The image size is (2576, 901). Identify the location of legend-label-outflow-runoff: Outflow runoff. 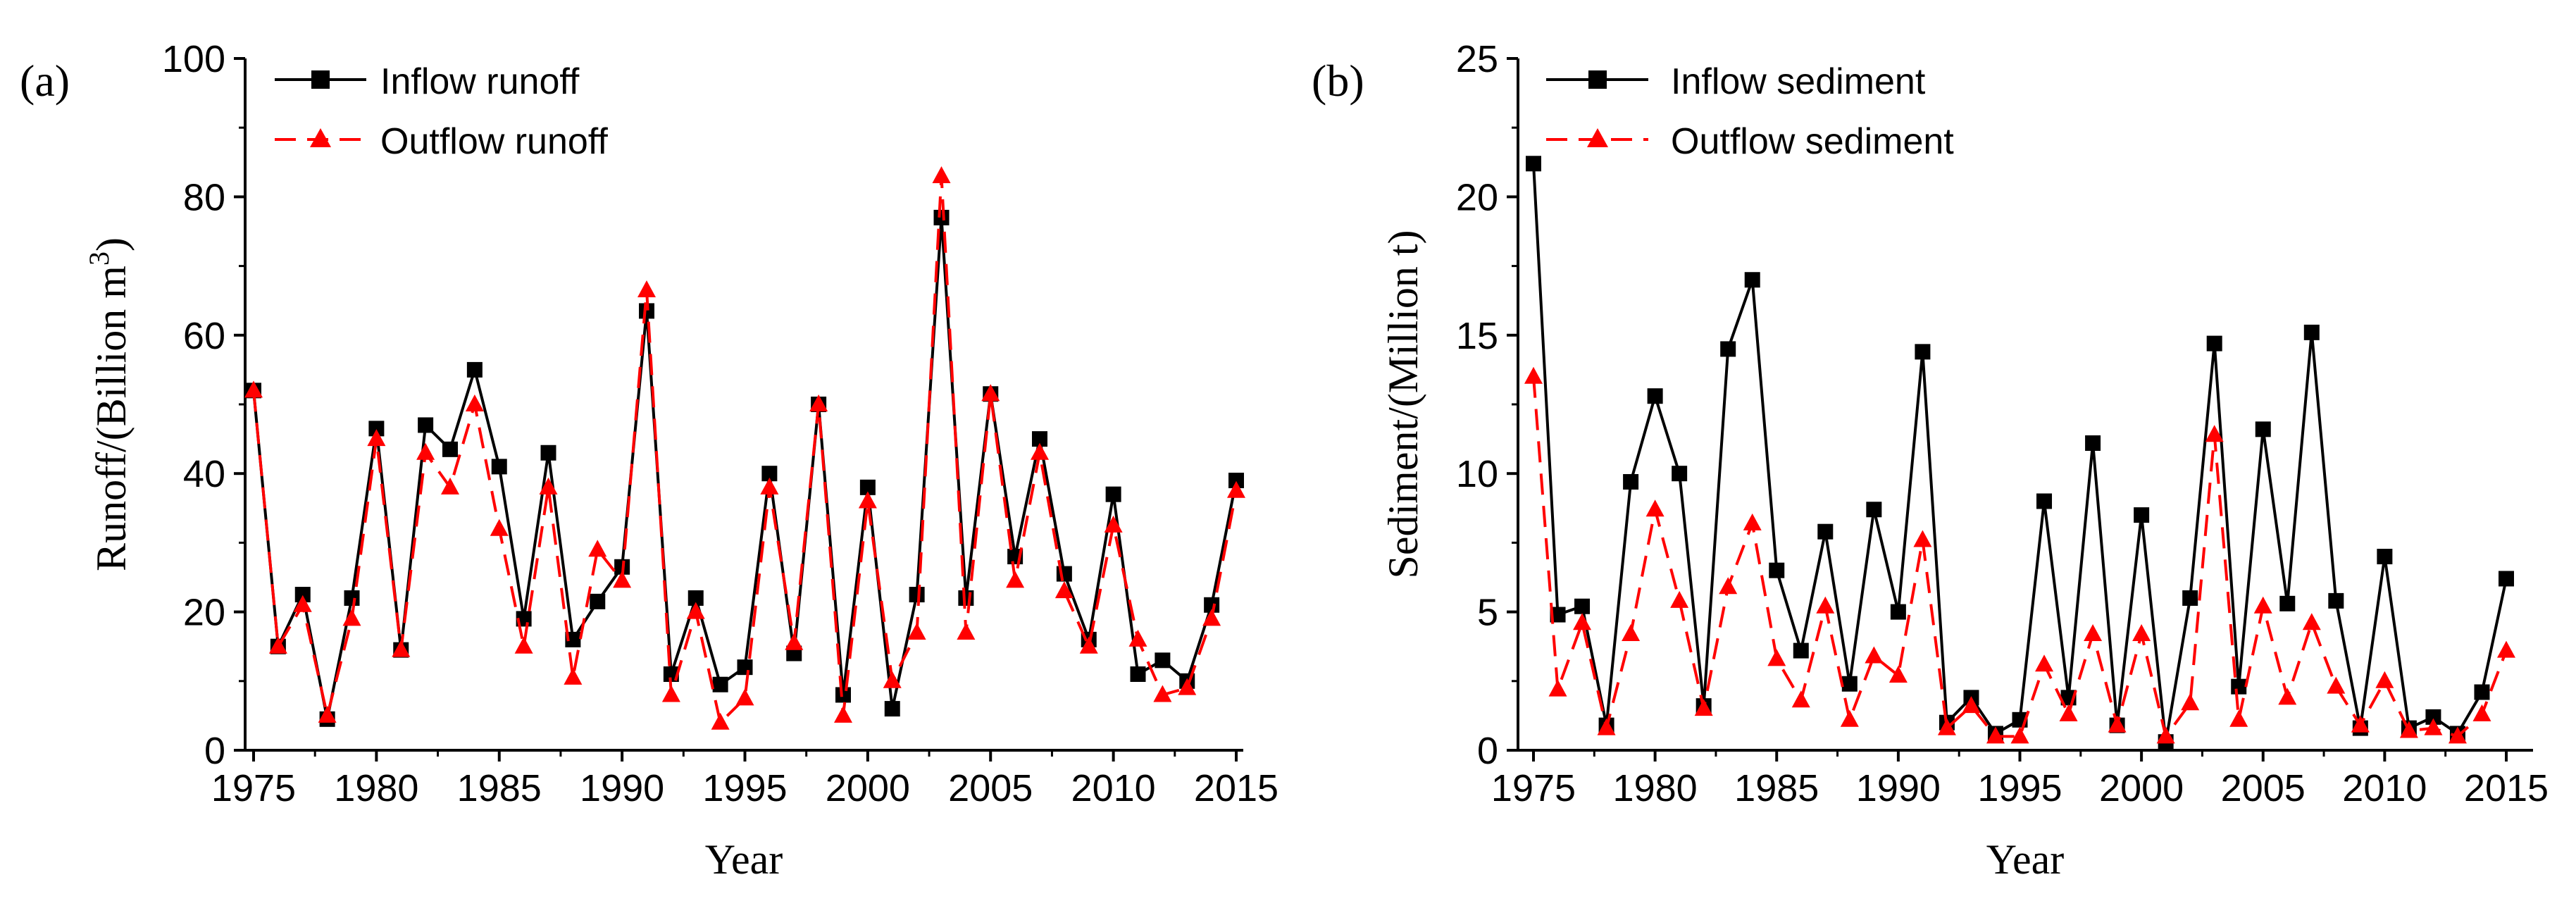
(494, 141).